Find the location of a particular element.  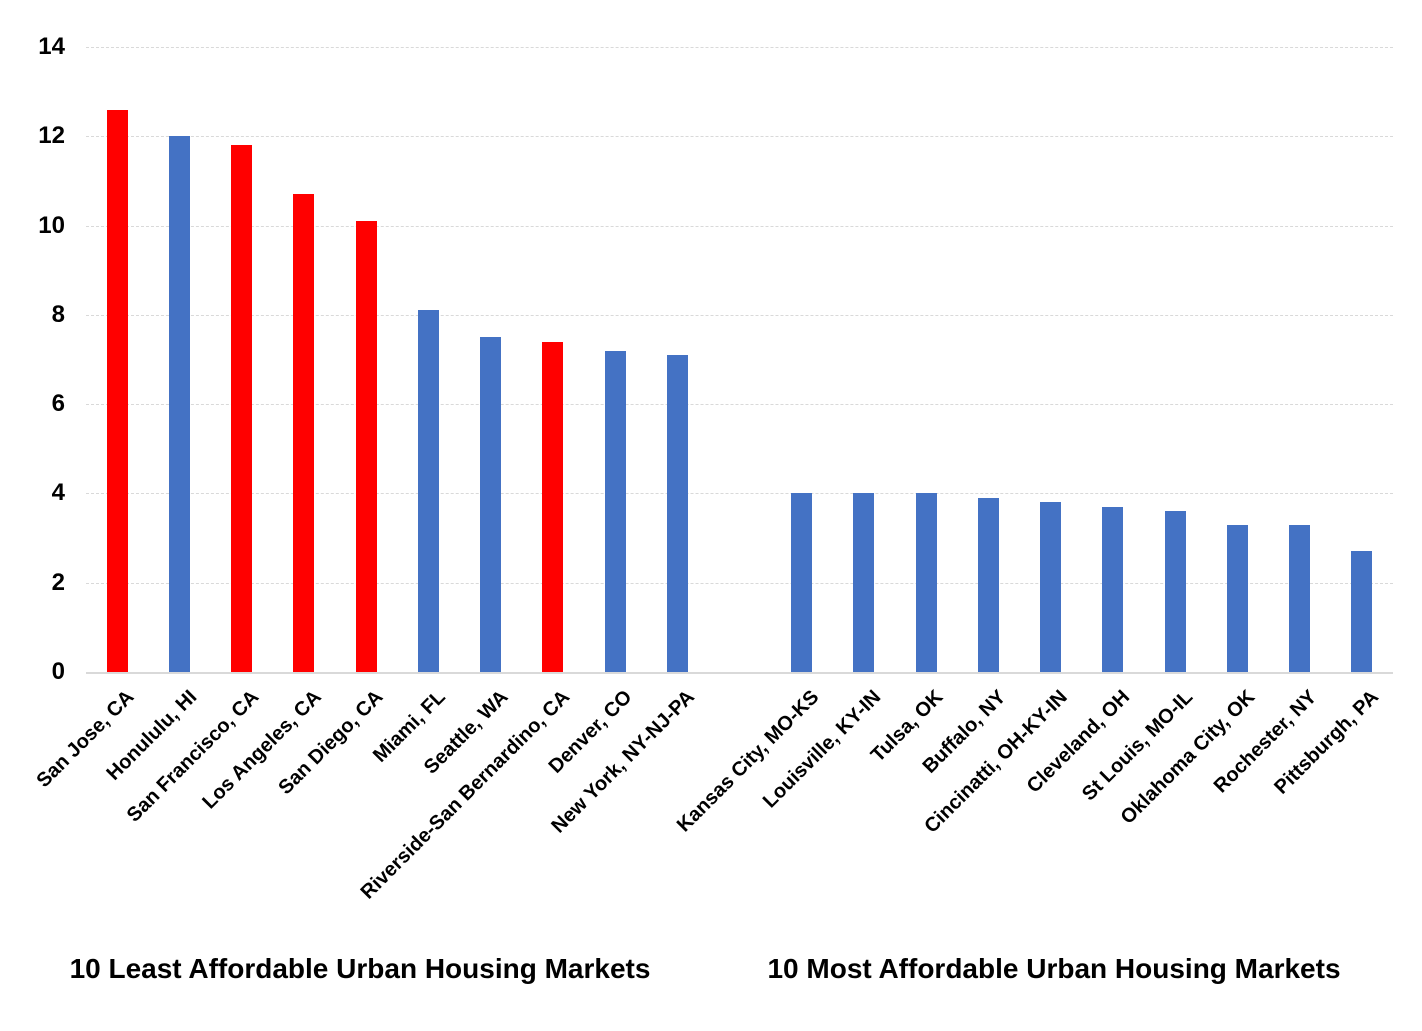

y-axis-tick-label-14: 14 is located at coordinates (51, 46).